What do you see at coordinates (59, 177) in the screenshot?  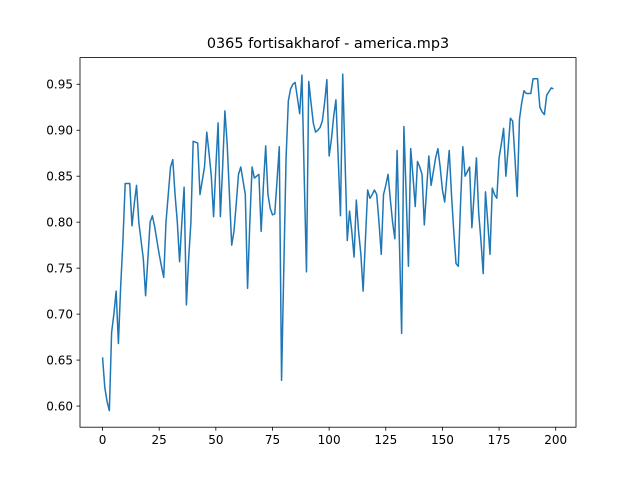 I see `y-tick-label: 0.85` at bounding box center [59, 177].